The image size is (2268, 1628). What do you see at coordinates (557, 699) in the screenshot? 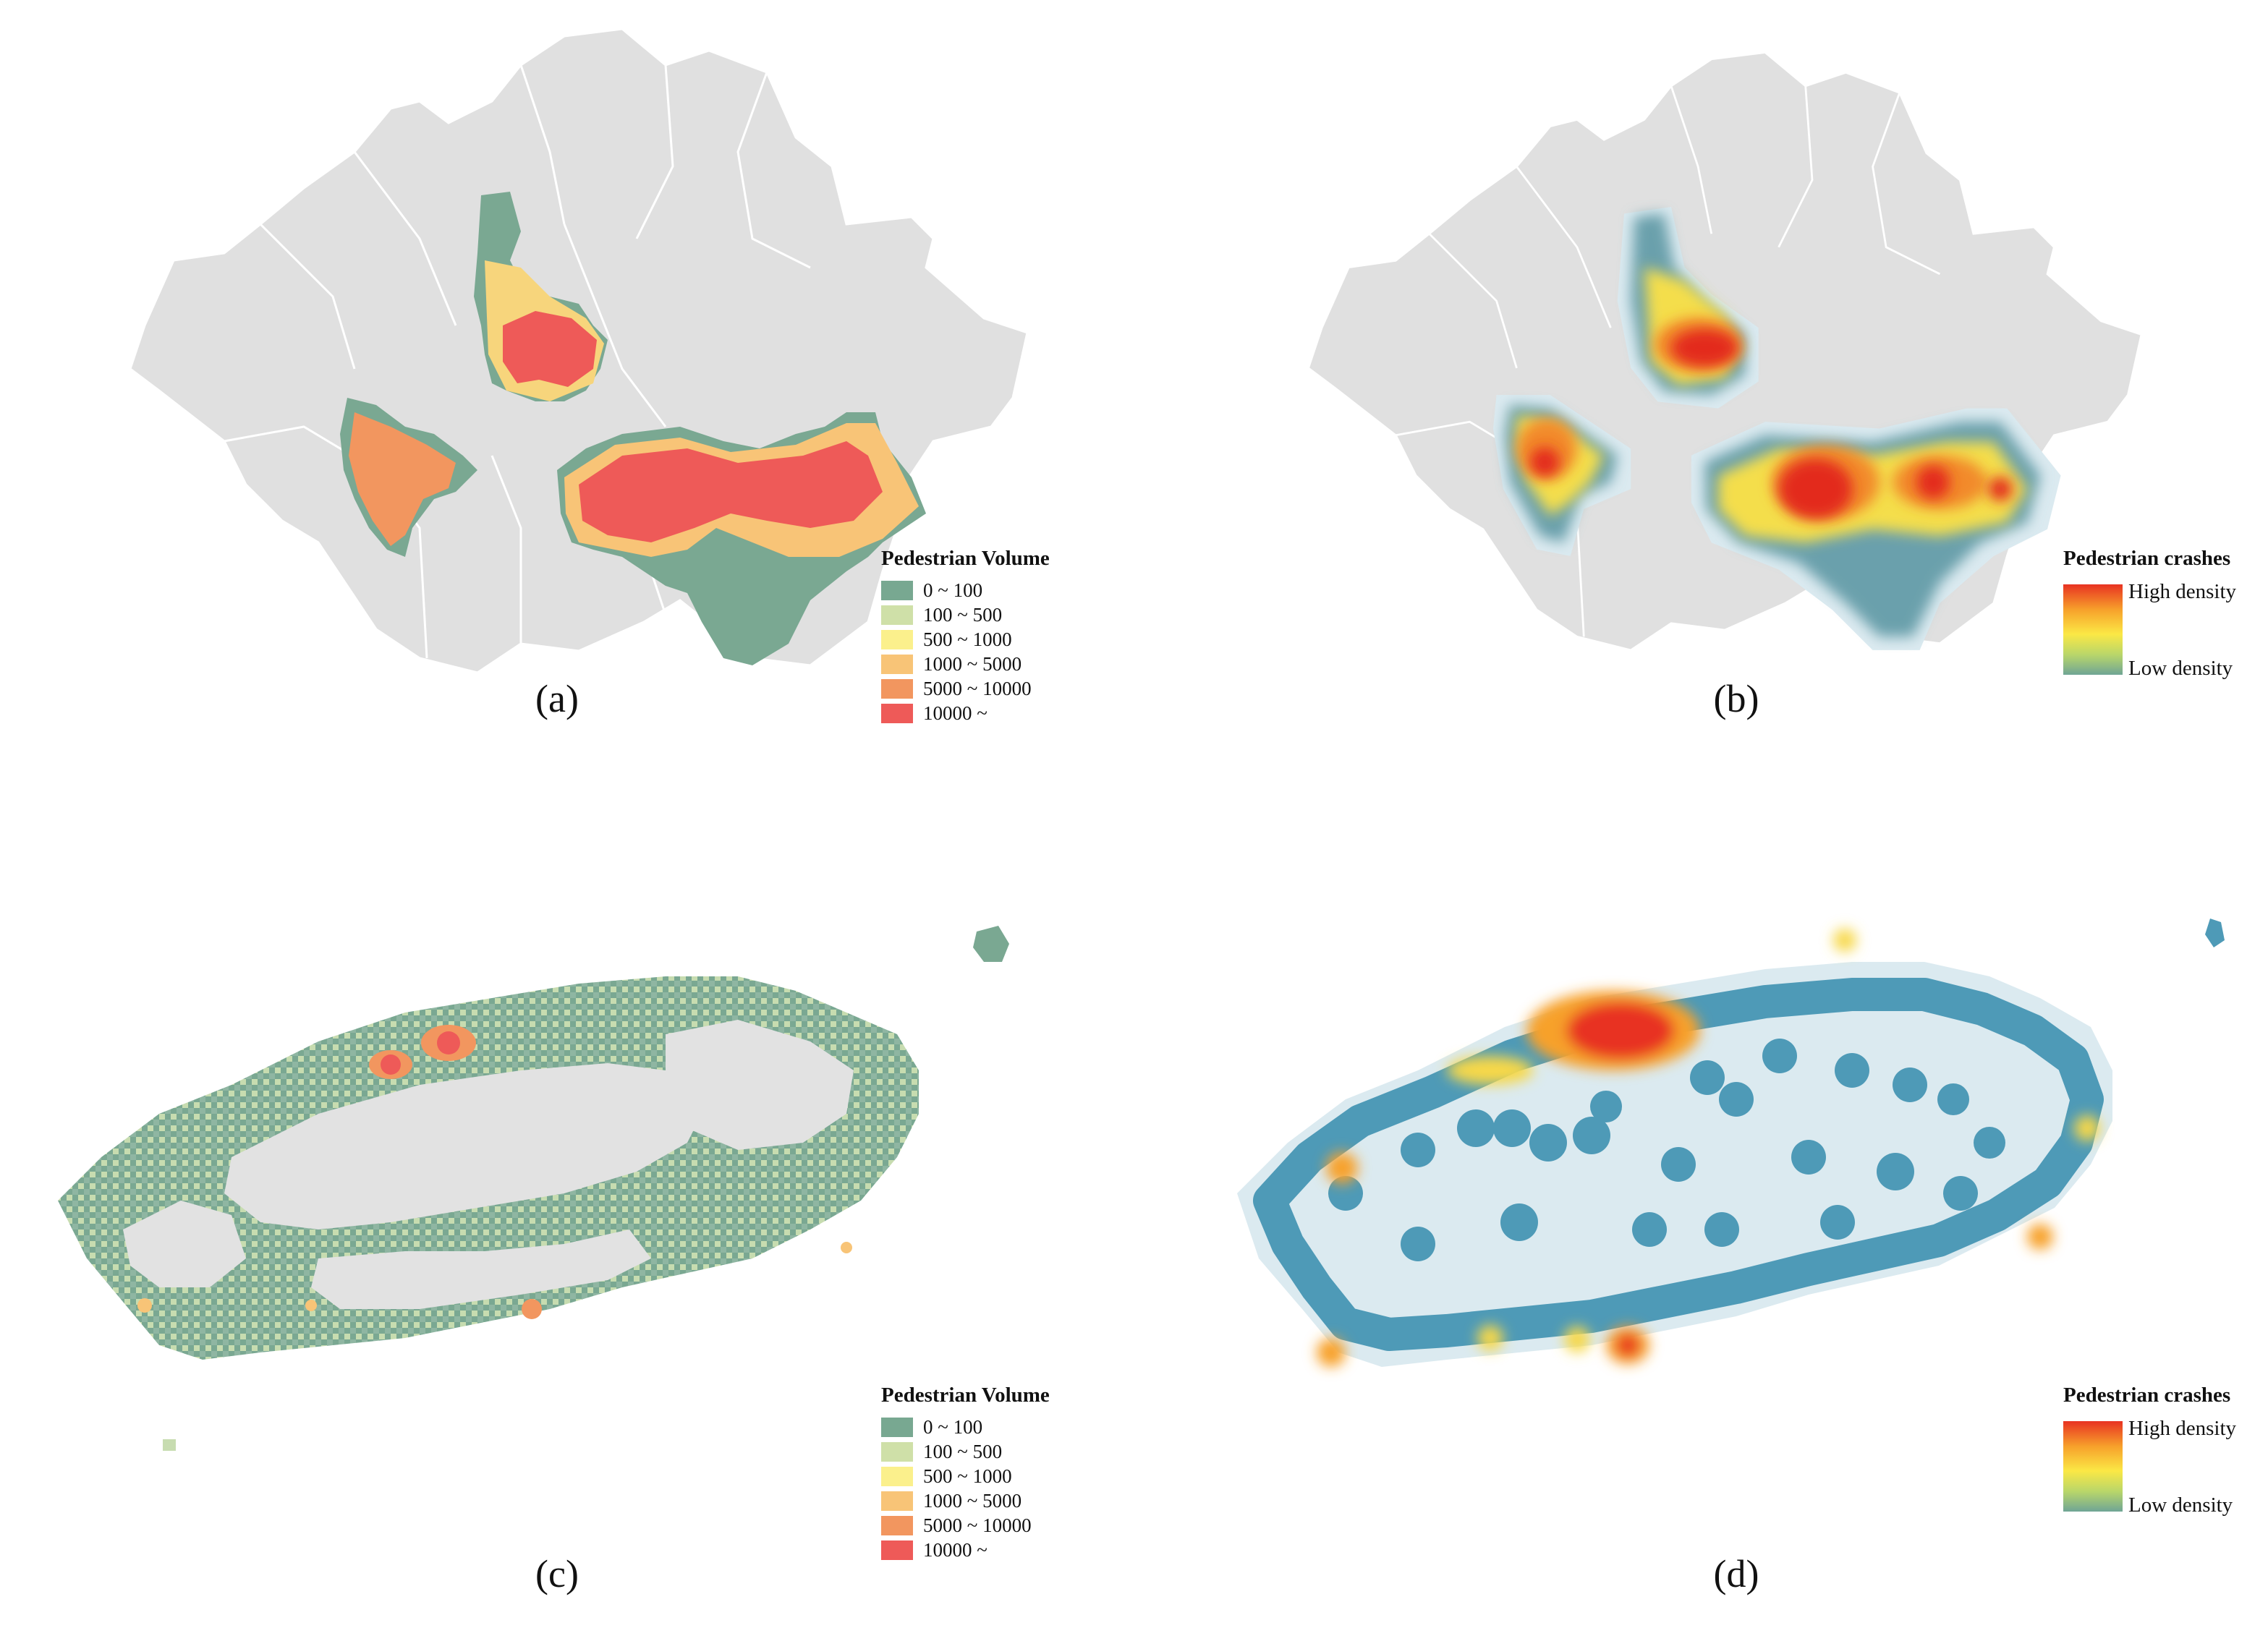
I see `caption-a: (a)` at bounding box center [557, 699].